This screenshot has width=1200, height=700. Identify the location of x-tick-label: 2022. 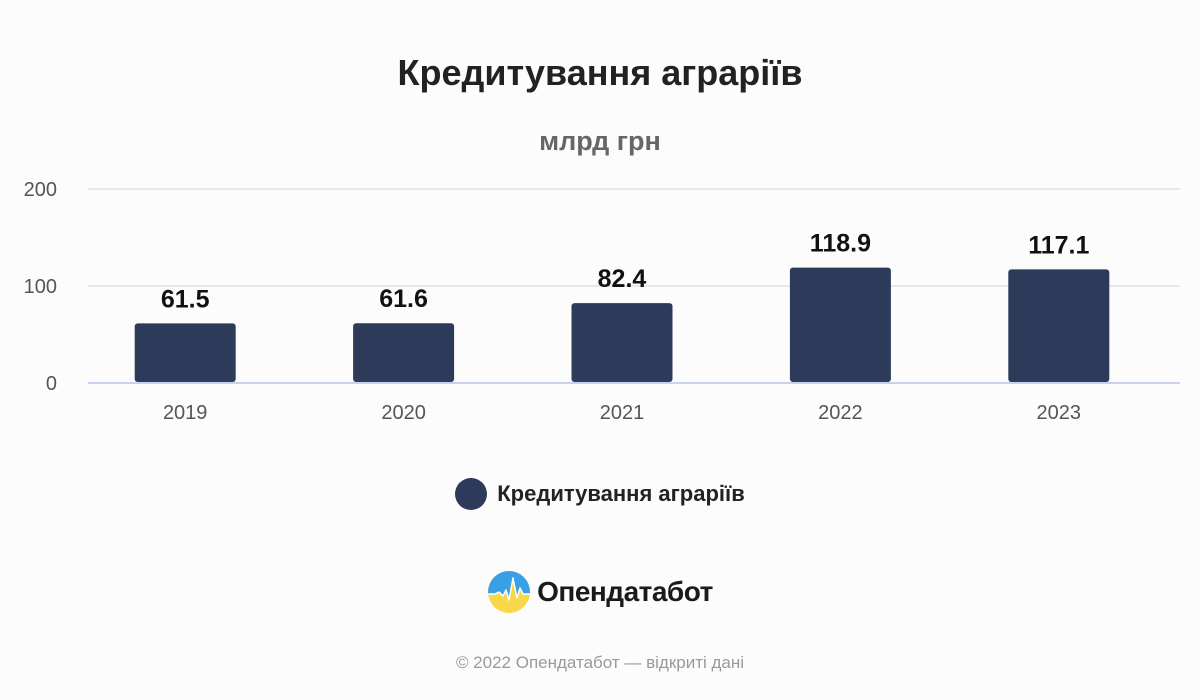
(840, 413).